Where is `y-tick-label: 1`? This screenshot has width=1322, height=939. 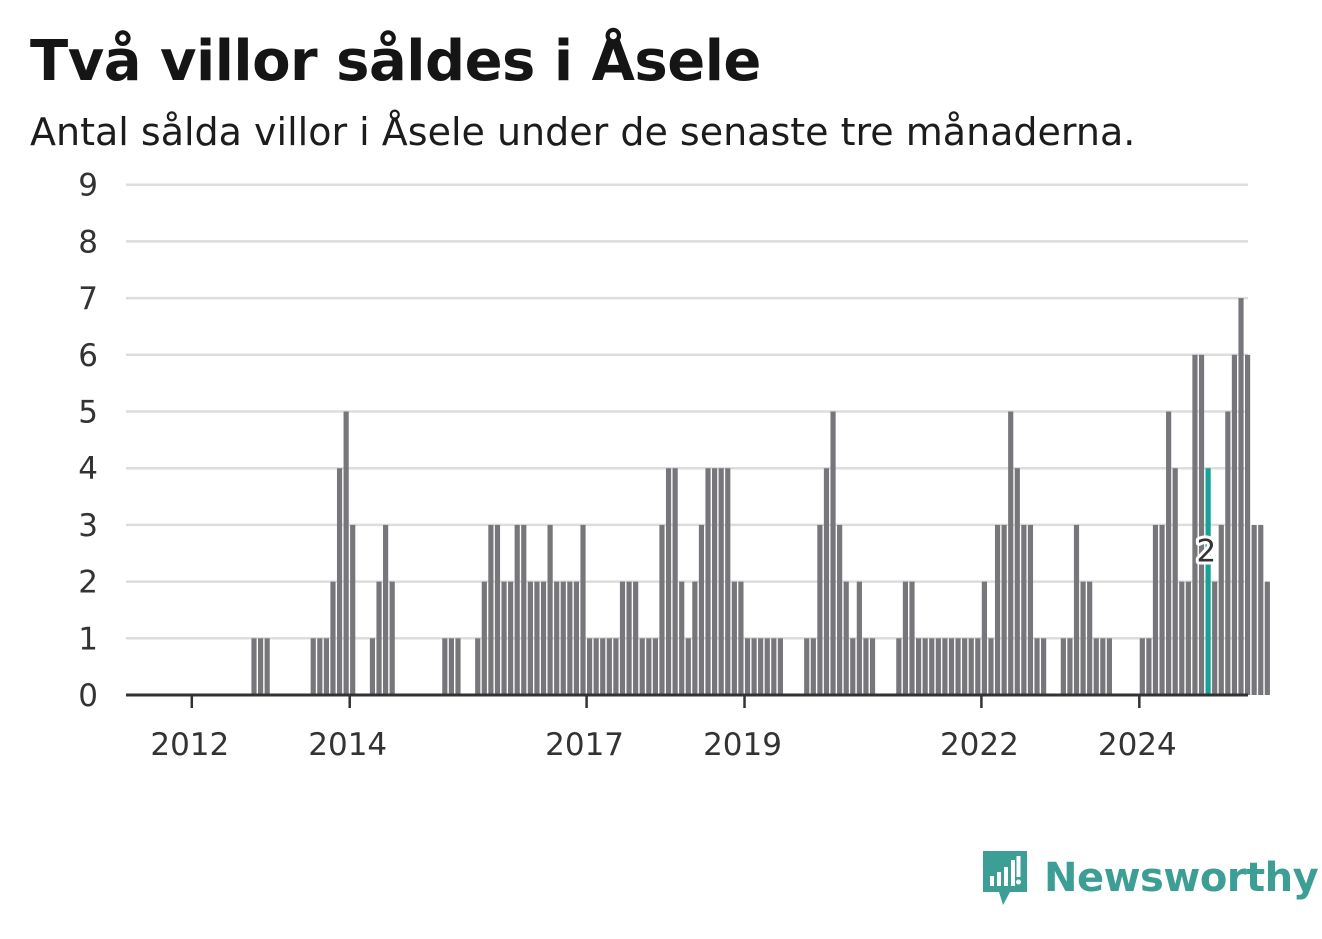 y-tick-label: 1 is located at coordinates (88, 639).